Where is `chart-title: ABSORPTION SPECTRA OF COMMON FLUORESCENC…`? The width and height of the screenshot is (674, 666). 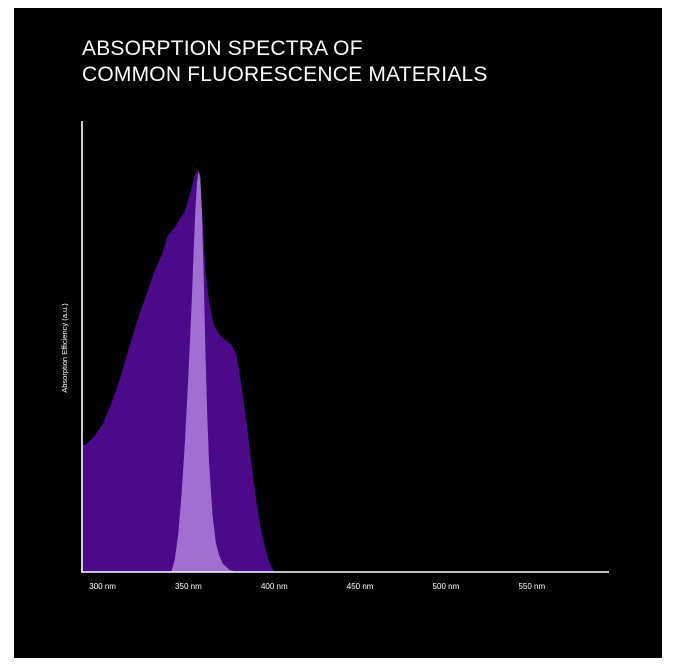 chart-title: ABSORPTION SPECTRA OF COMMON FLUORESCENC… is located at coordinates (362, 62).